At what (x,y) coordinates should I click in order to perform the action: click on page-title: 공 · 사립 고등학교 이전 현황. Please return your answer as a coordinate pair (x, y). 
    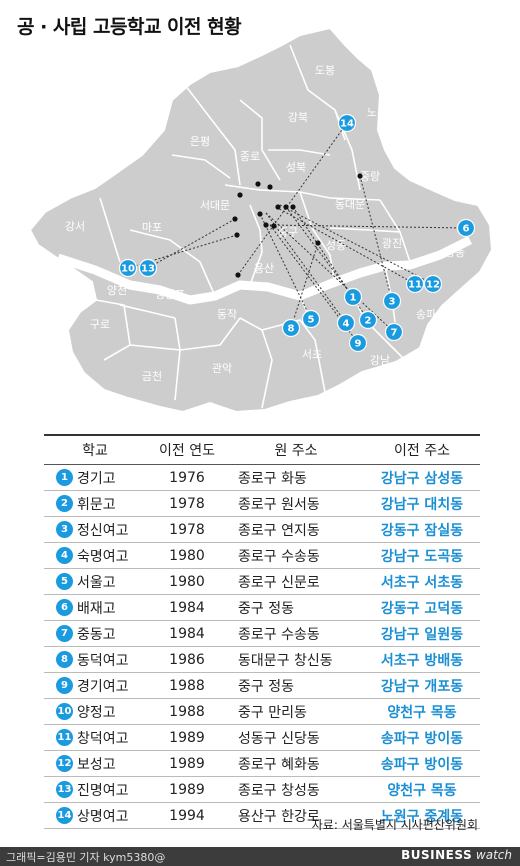
    Looking at the image, I should click on (129, 27).